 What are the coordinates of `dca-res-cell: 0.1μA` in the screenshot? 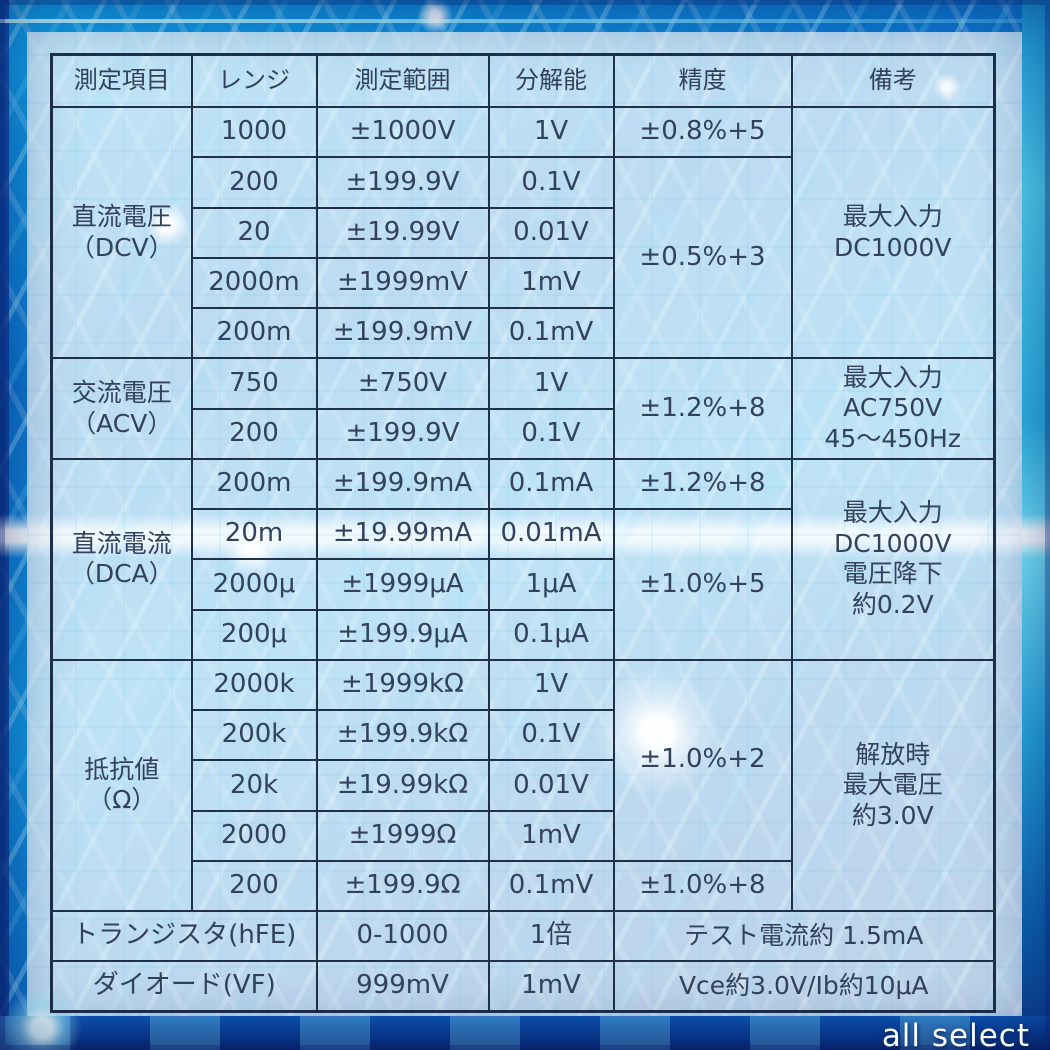 It's located at (551, 634).